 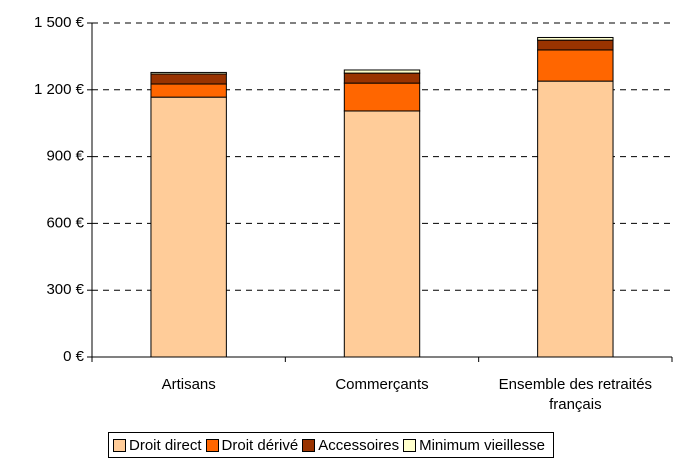 I want to click on legend-item: Minimum vieillesse, so click(x=474, y=445).